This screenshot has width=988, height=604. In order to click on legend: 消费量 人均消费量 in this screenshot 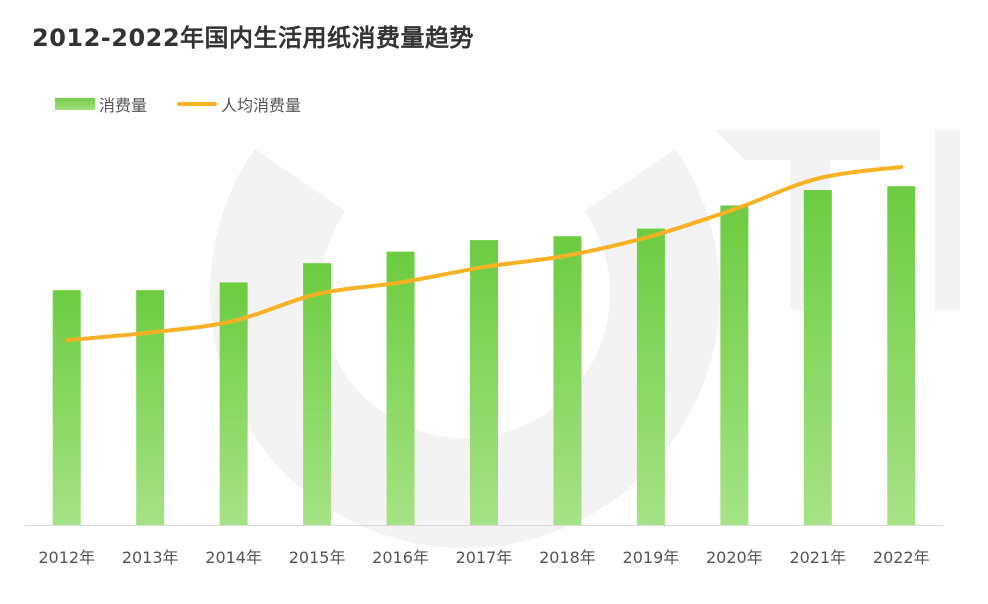, I will do `click(193, 104)`.